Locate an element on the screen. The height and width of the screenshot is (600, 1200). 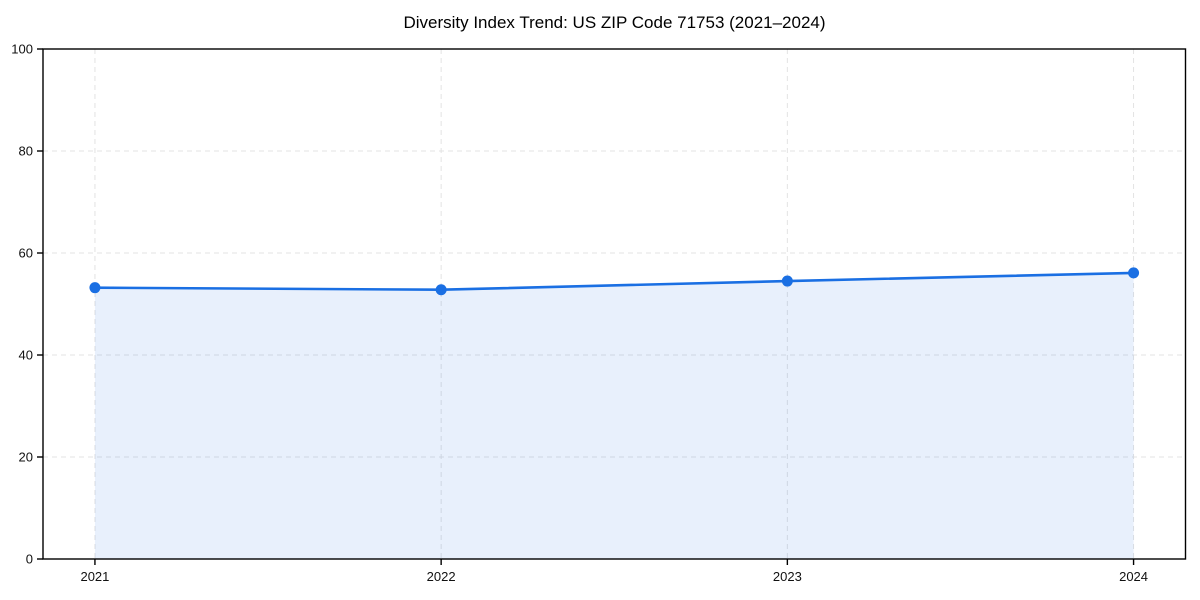
y-tick-label: 60 is located at coordinates (26, 253).